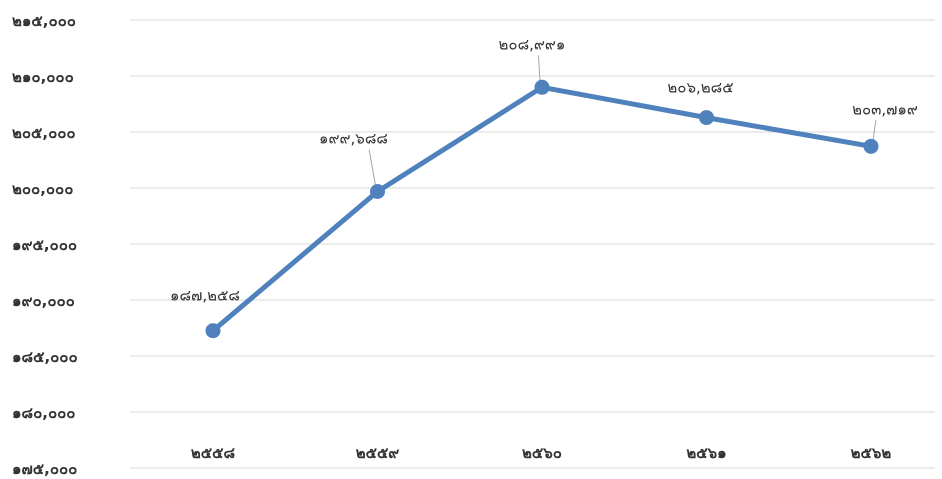 The width and height of the screenshot is (942, 479). I want to click on x-tick-label: ๒๕๕๙, so click(378, 453).